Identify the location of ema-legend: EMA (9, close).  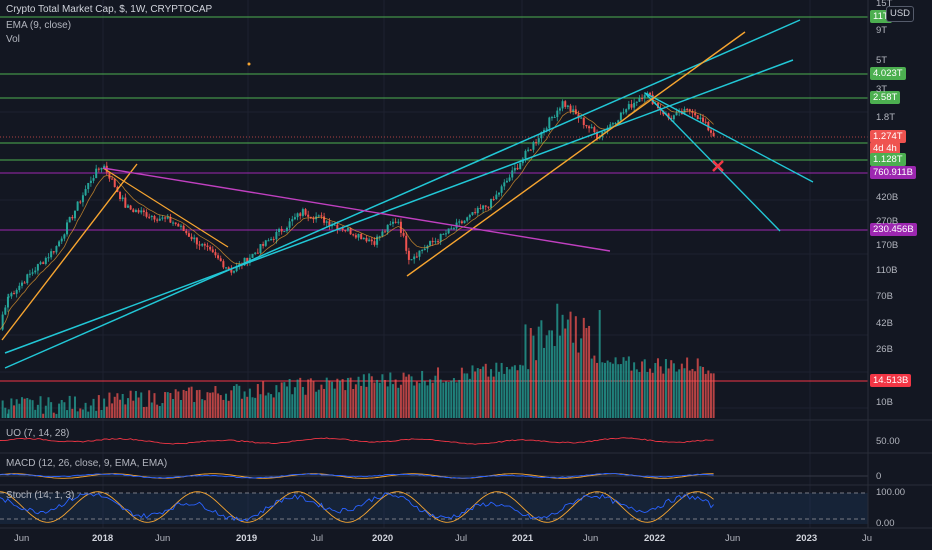
(39, 25).